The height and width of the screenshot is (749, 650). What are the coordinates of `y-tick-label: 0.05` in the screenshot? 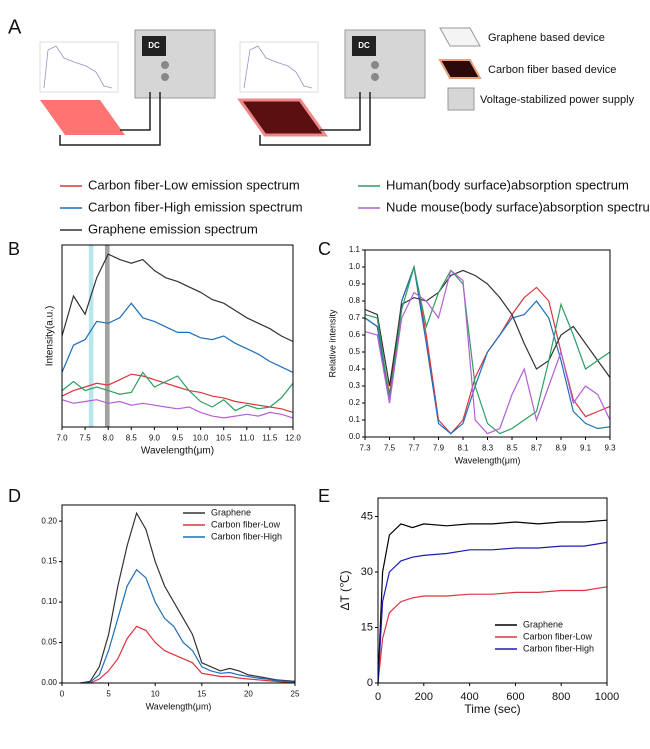 It's located at (49, 642).